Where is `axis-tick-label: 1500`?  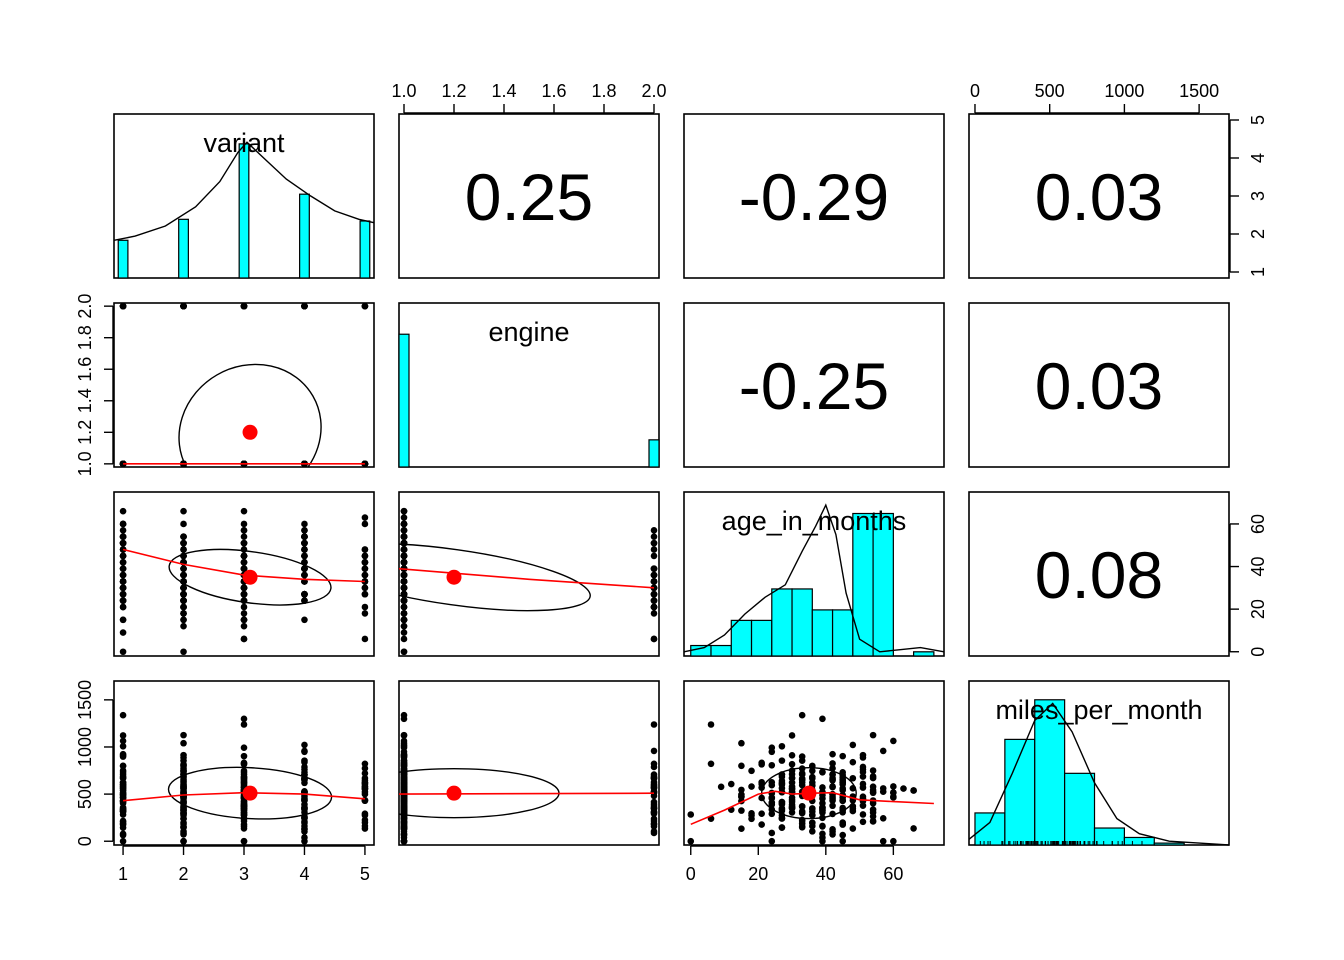 axis-tick-label: 1500 is located at coordinates (1199, 91).